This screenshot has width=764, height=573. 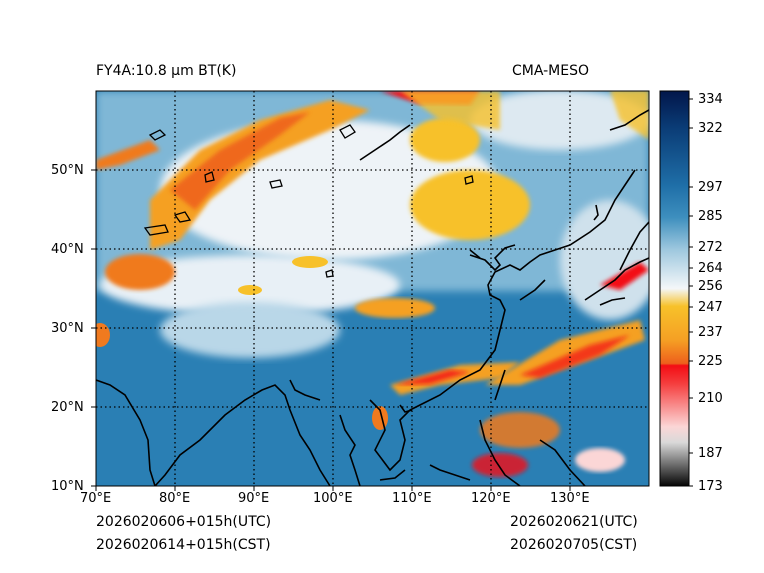 I want to click on colorbar-tick-label: 225, so click(x=710, y=361).